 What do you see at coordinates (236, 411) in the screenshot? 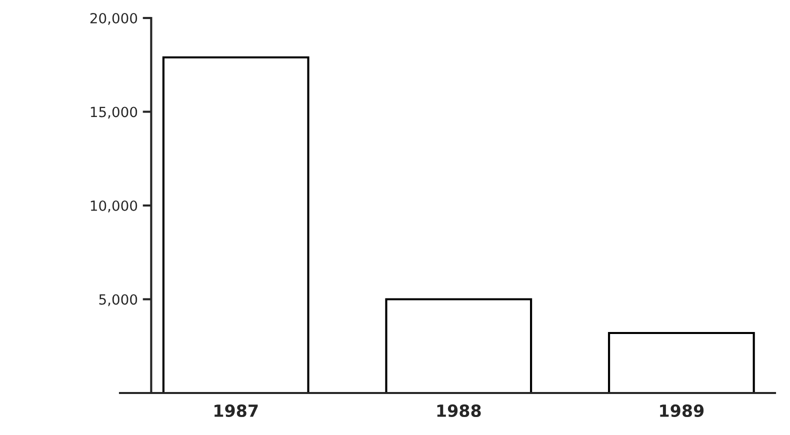
I see `x-tick-label: 1987` at bounding box center [236, 411].